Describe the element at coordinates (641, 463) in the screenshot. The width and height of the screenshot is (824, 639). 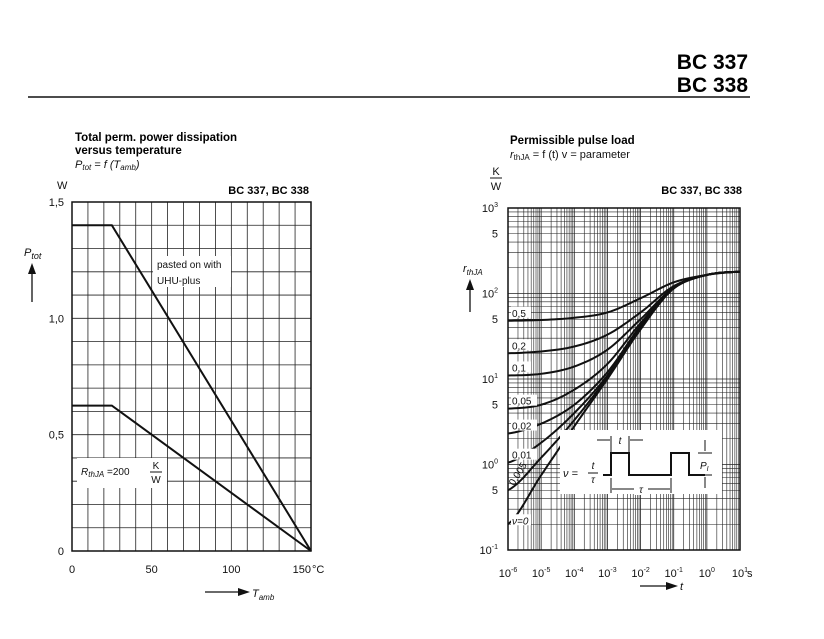
I see `pulse-inset-diagram: ν = t τ t τ PI` at that location.